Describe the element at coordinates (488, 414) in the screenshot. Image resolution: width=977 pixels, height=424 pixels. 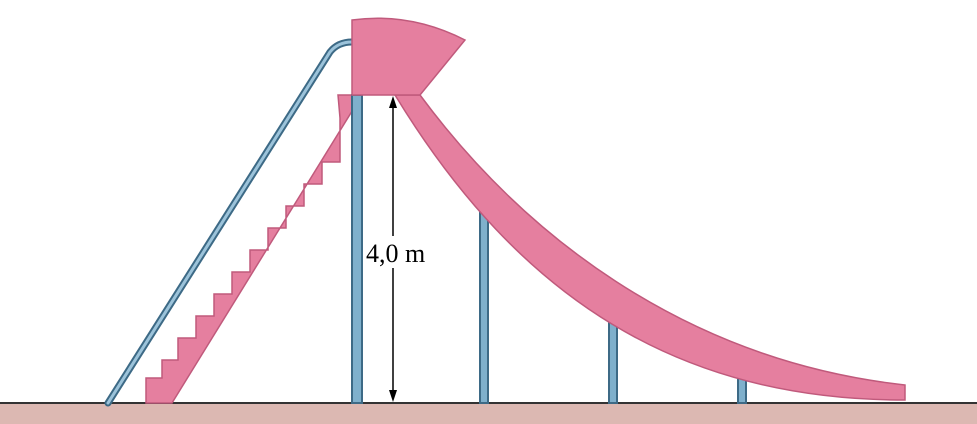
I see `ground` at that location.